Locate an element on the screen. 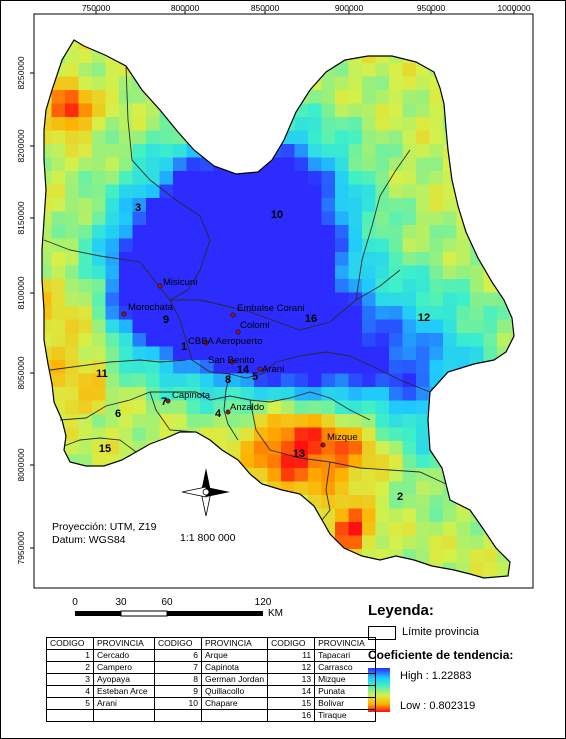 The width and height of the screenshot is (566, 739). table-cell: Quillacollo is located at coordinates (234, 691).